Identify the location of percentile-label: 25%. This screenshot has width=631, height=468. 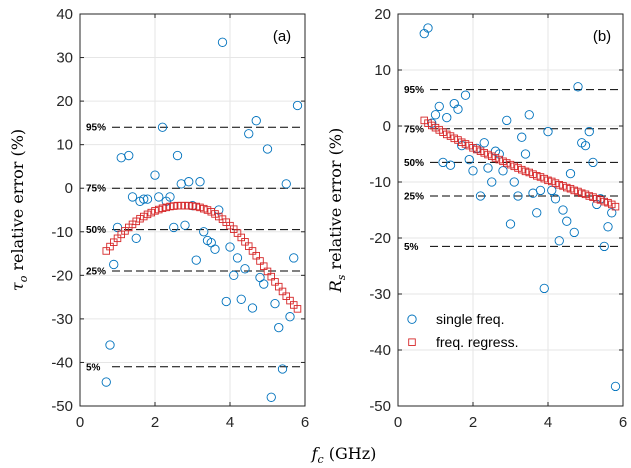
(414, 197).